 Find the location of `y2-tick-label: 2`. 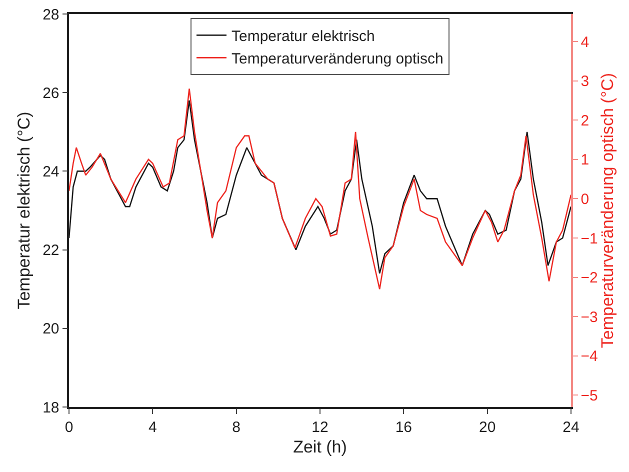

y2-tick-label: 2 is located at coordinates (585, 121).